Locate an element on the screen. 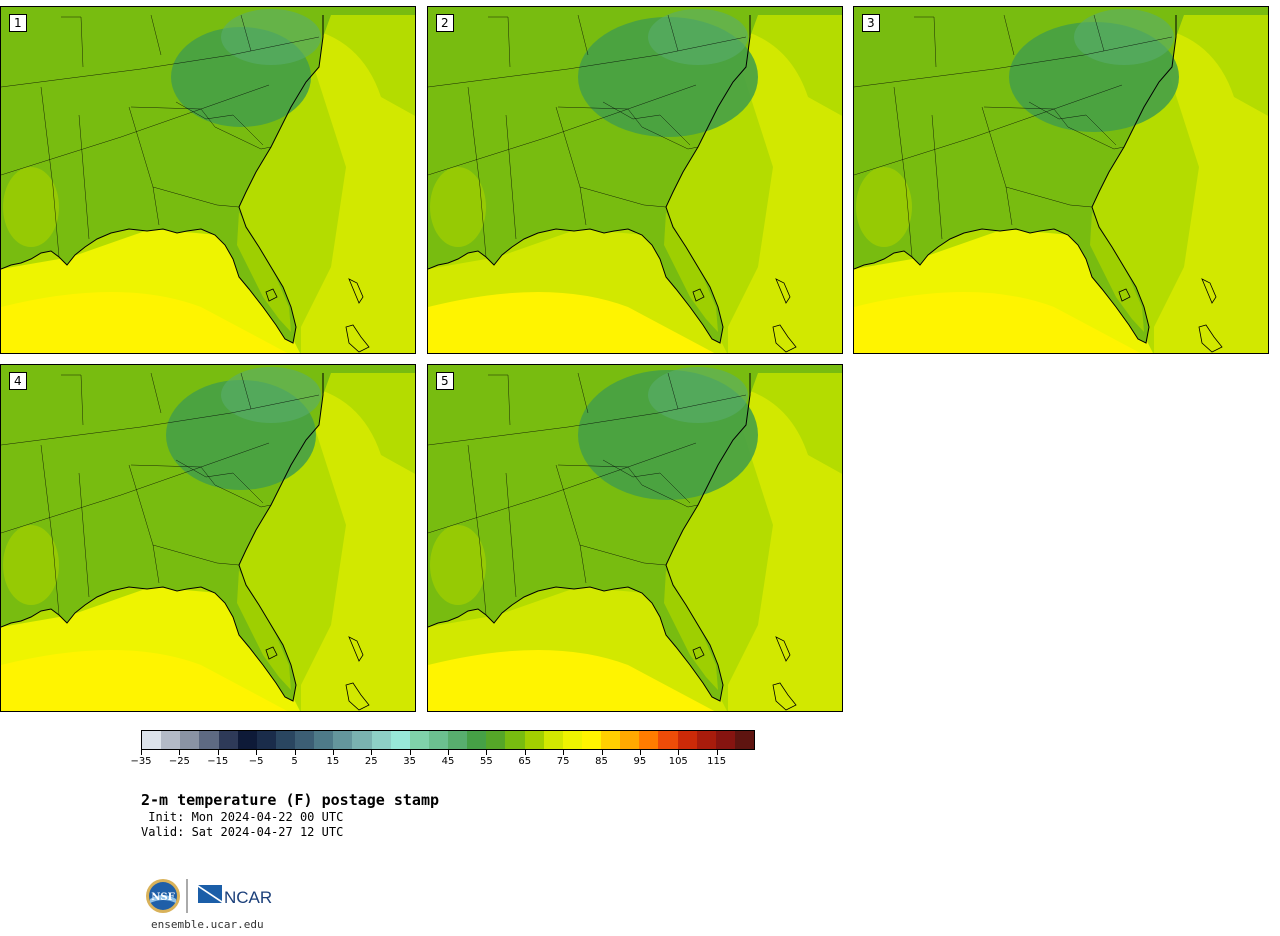  map-panel-4: 4 is located at coordinates (208, 538).